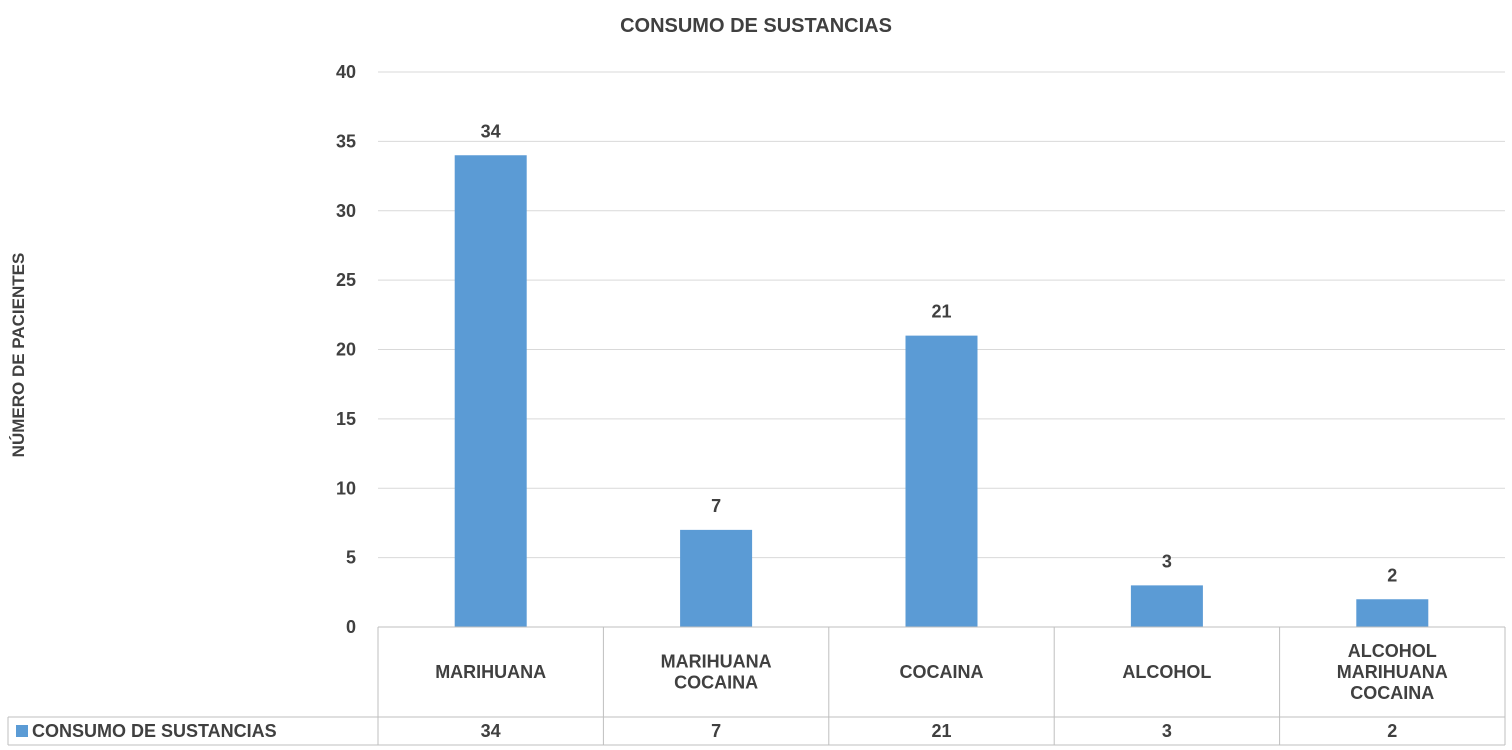 This screenshot has width=1512, height=750. Describe the element at coordinates (1167, 561) in the screenshot. I see `data-label-3: 3` at that location.